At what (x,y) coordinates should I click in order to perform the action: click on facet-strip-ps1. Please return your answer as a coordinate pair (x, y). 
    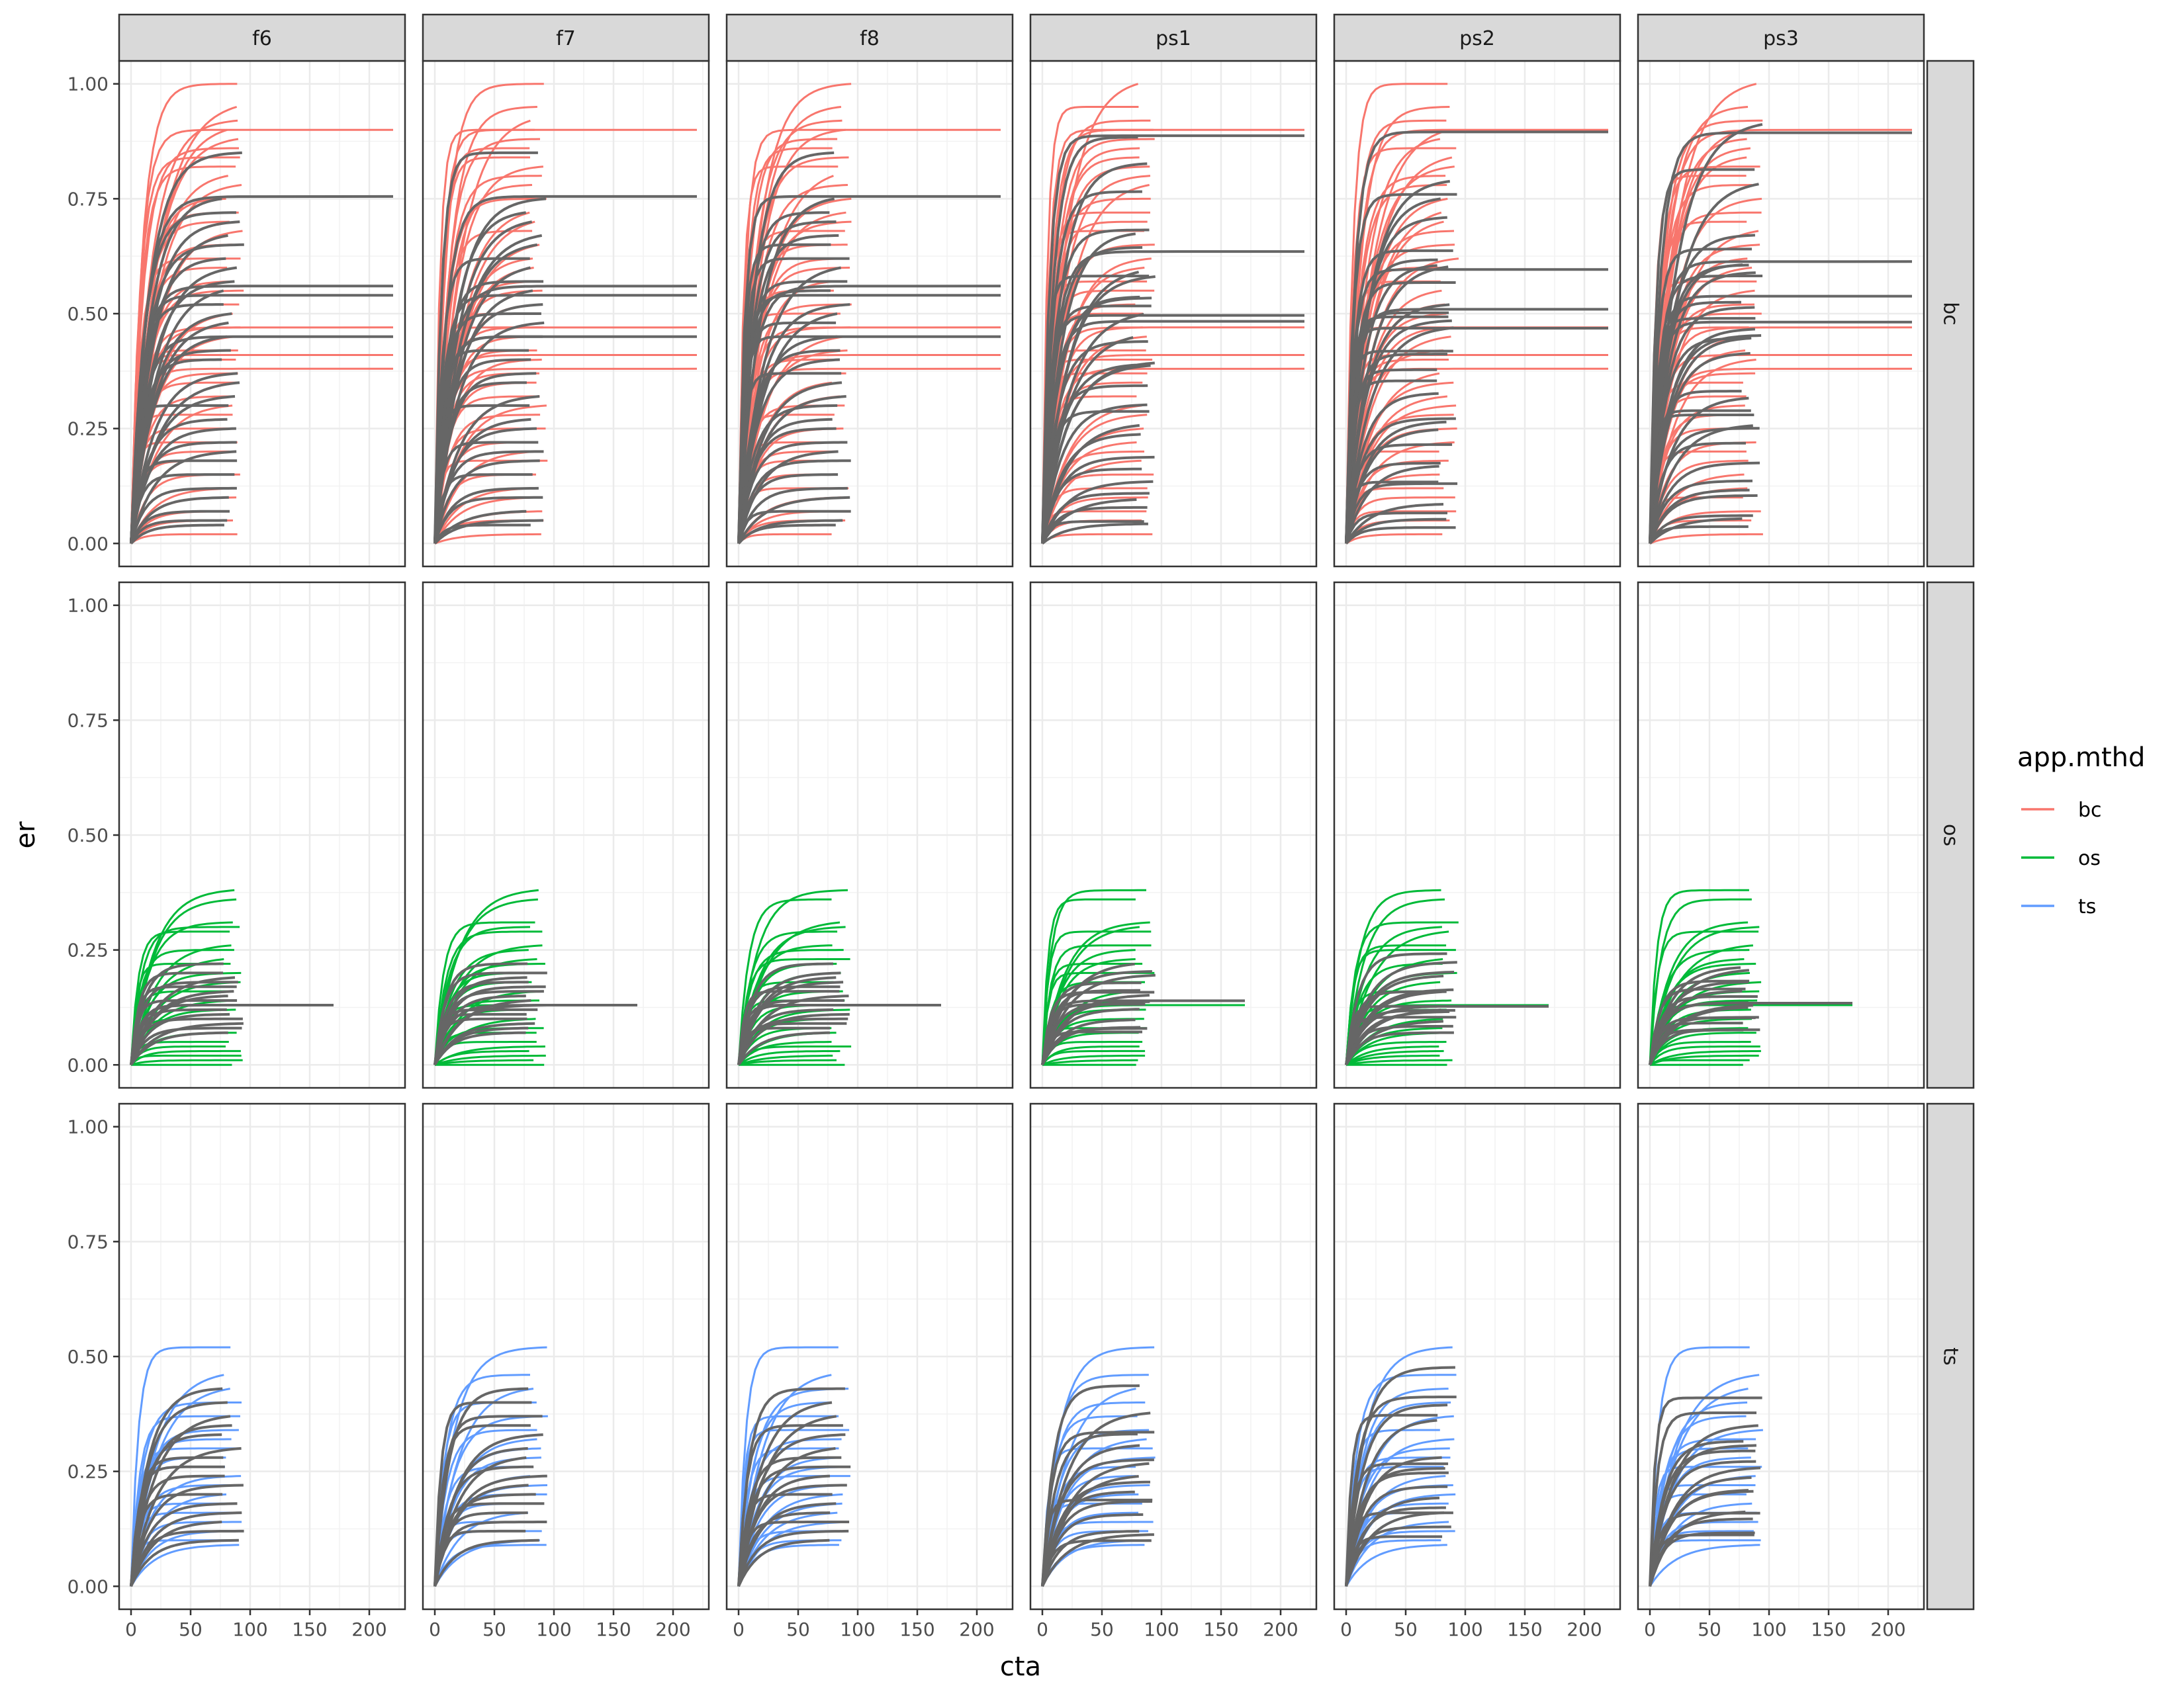
    Looking at the image, I should click on (1173, 37).